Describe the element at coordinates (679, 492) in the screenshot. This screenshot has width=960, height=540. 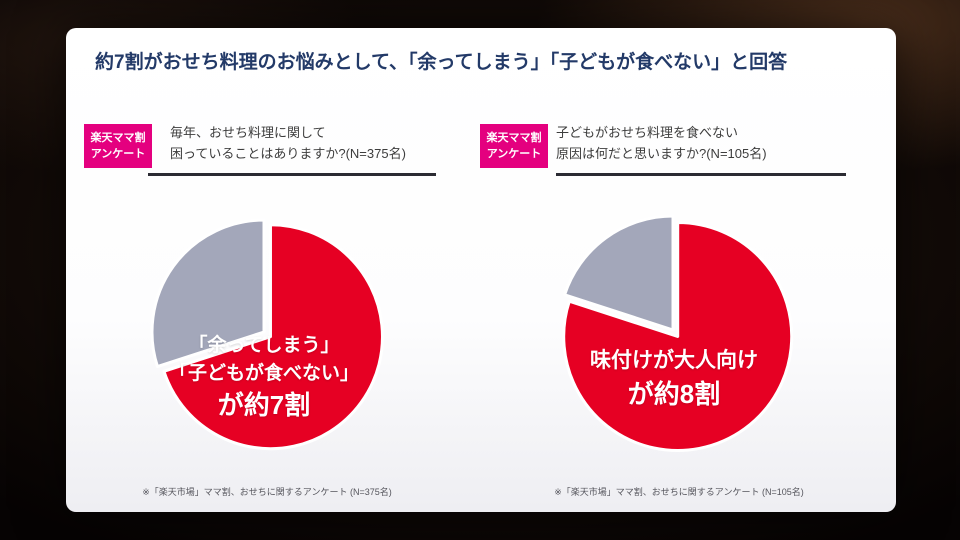
I see `footnote-right: ※「楽天市場」ママ割、おせちに関するアンケート (N=105名)` at that location.